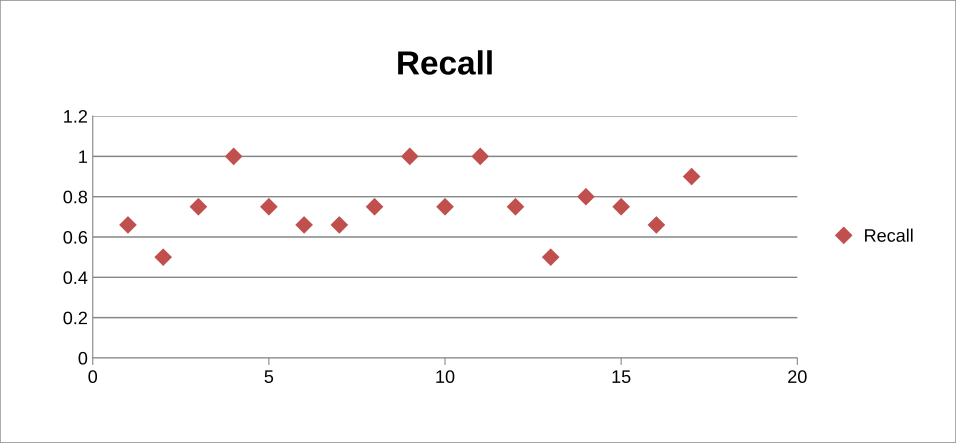  Describe the element at coordinates (445, 377) in the screenshot. I see `x-tick-label: 10` at that location.